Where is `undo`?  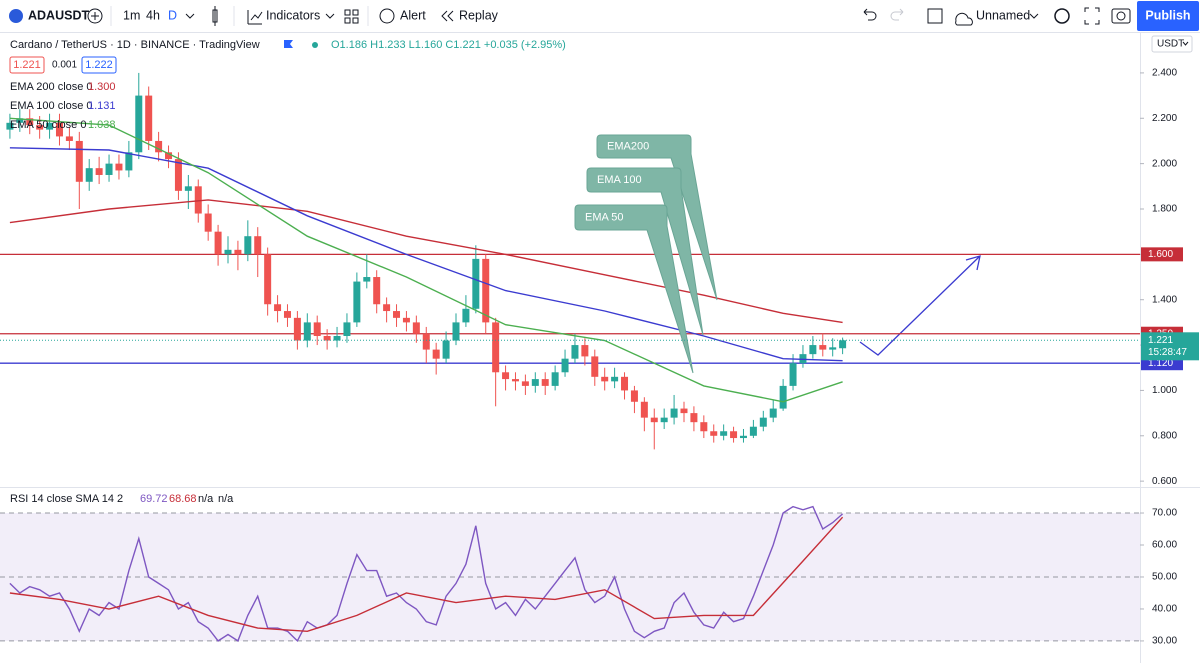
undo is located at coordinates (870, 14).